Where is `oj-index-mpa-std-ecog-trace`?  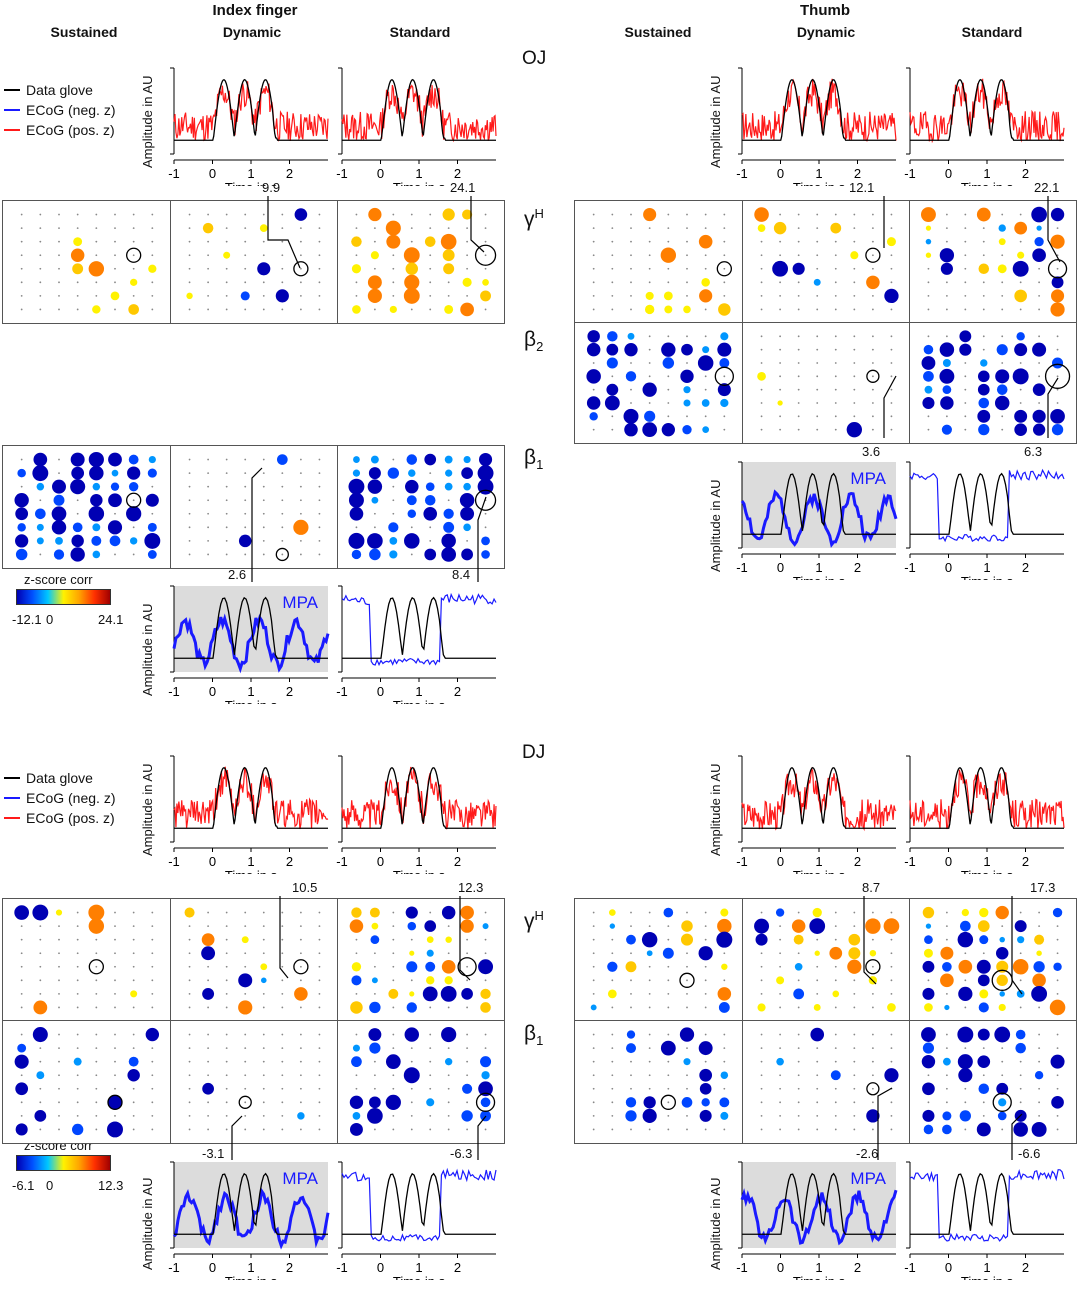
oj-index-mpa-std-ecog-trace is located at coordinates (419, 629).